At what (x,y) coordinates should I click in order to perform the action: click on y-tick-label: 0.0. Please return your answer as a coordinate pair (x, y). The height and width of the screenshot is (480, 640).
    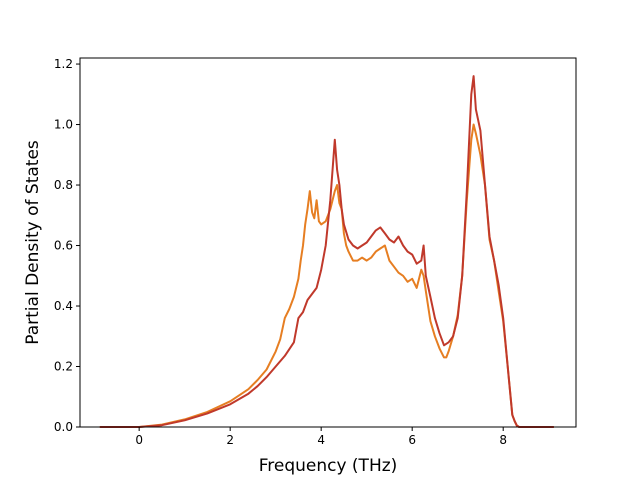
    Looking at the image, I should click on (63, 427).